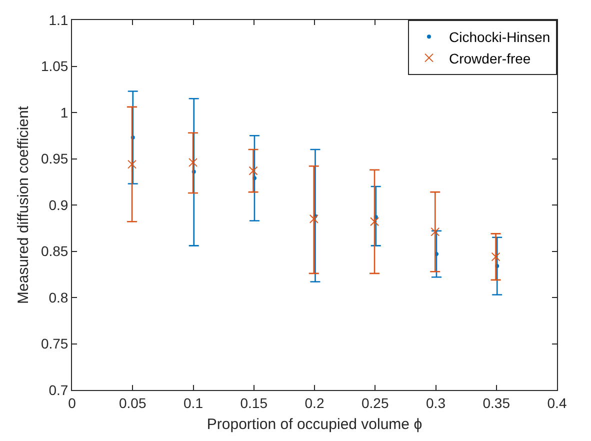 The width and height of the screenshot is (591, 441). What do you see at coordinates (436, 402) in the screenshot?
I see `x-tick-label: 0.3` at bounding box center [436, 402].